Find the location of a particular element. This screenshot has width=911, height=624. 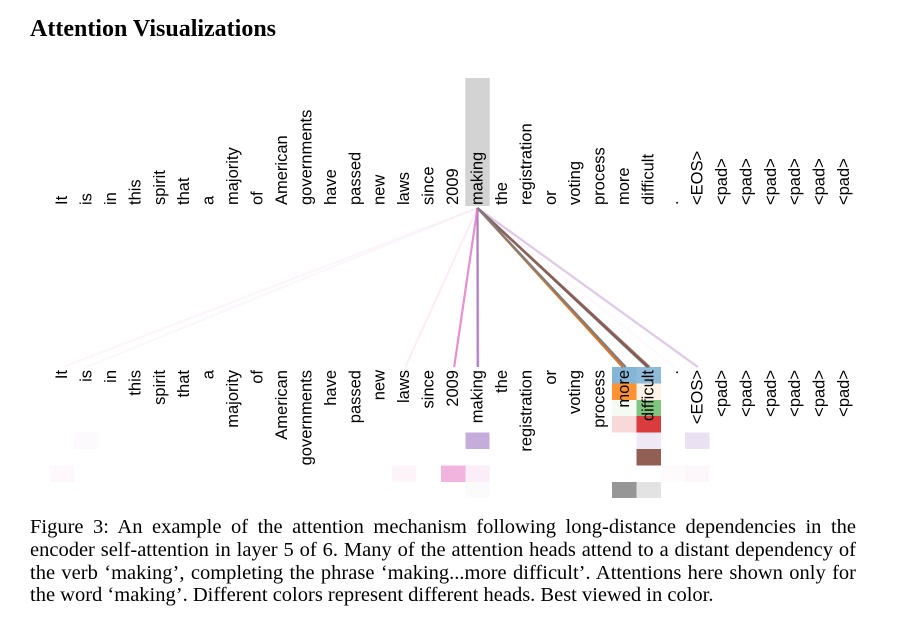

bottom-token-label: more is located at coordinates (624, 389).